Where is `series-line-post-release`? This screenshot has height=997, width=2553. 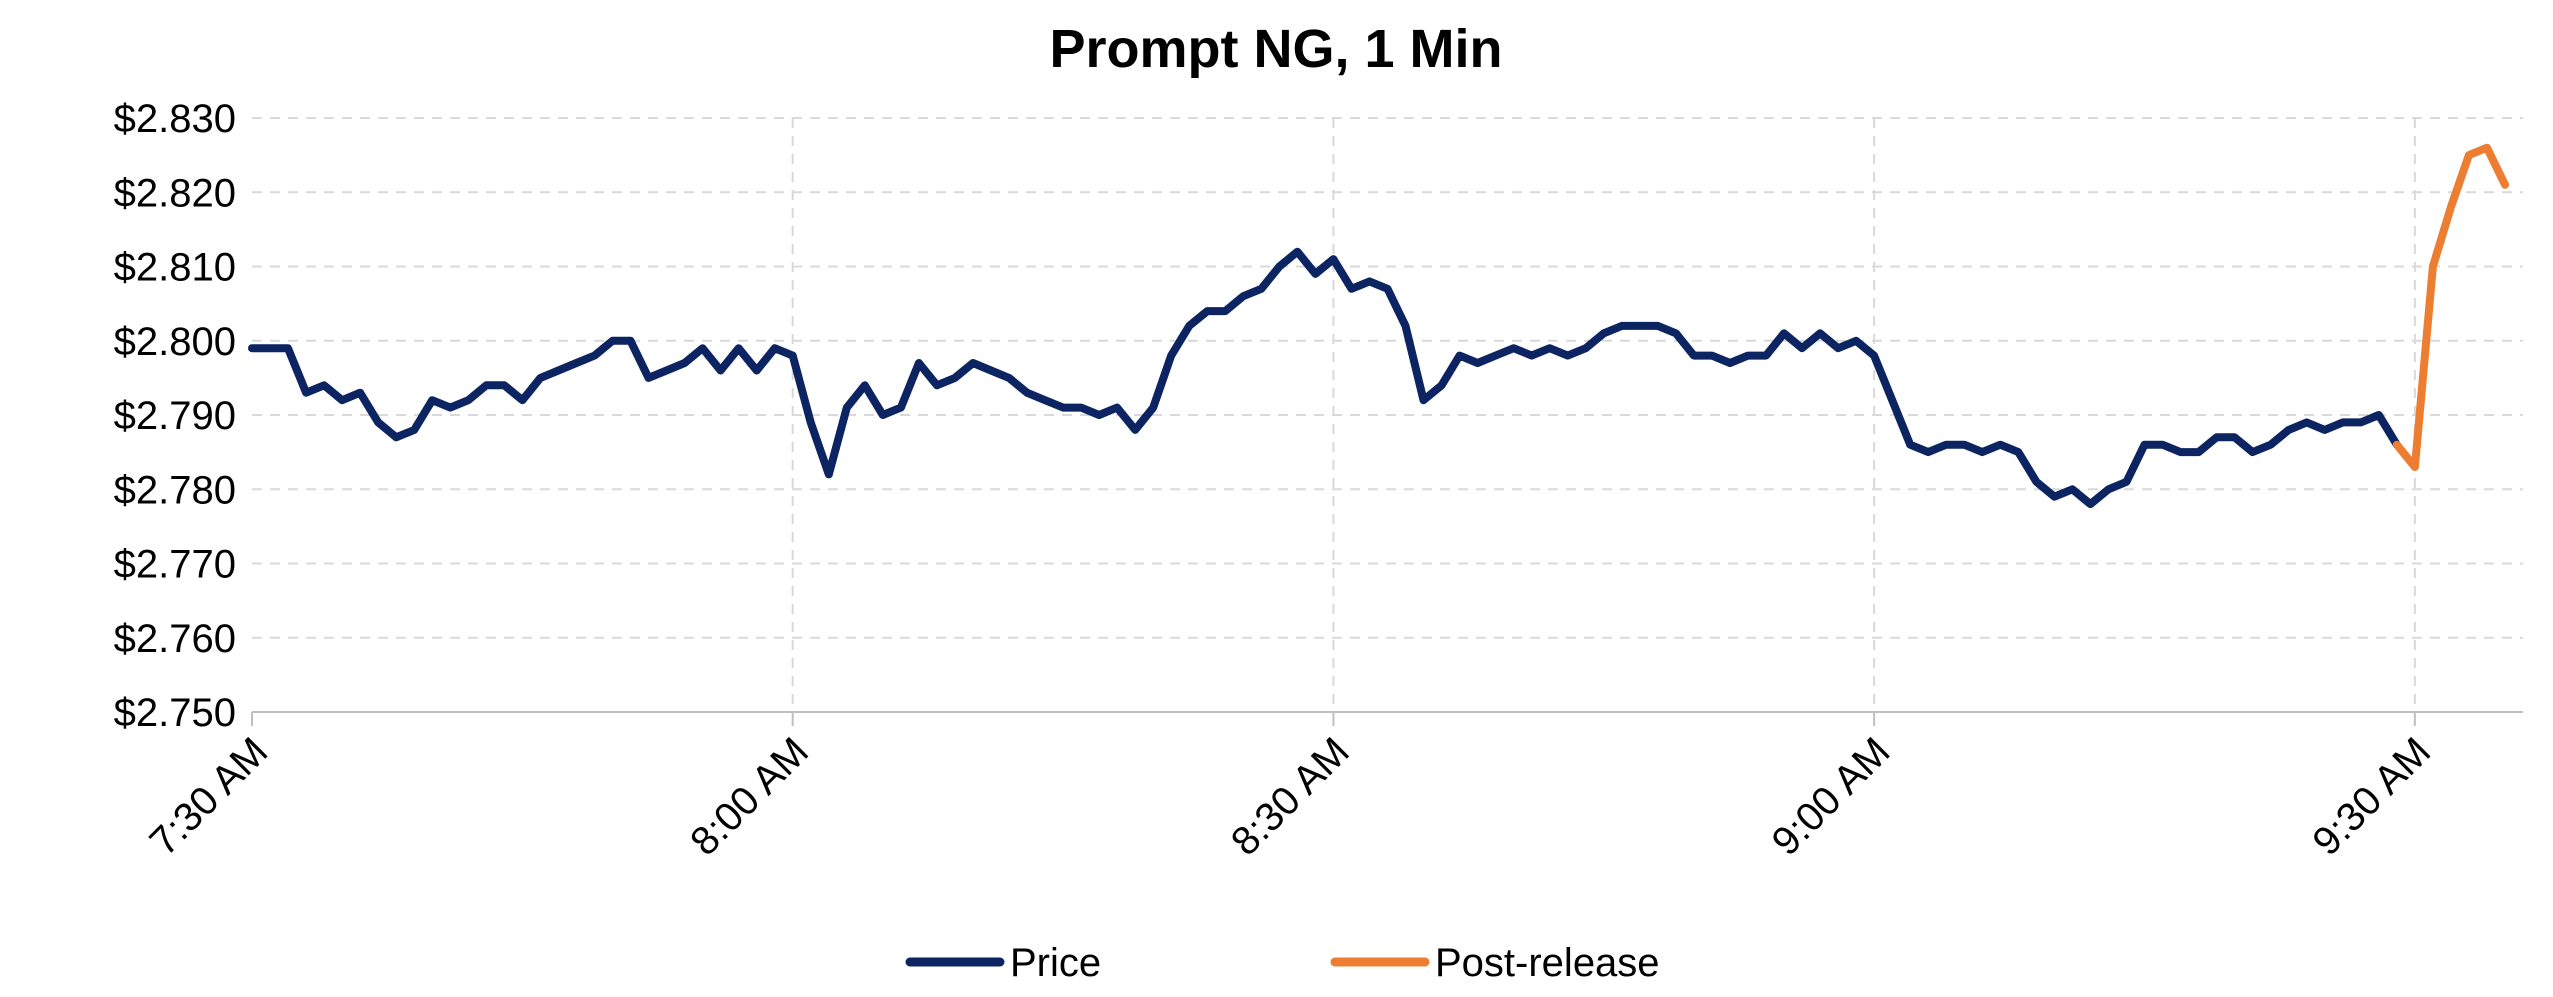
series-line-post-release is located at coordinates (2450, 307).